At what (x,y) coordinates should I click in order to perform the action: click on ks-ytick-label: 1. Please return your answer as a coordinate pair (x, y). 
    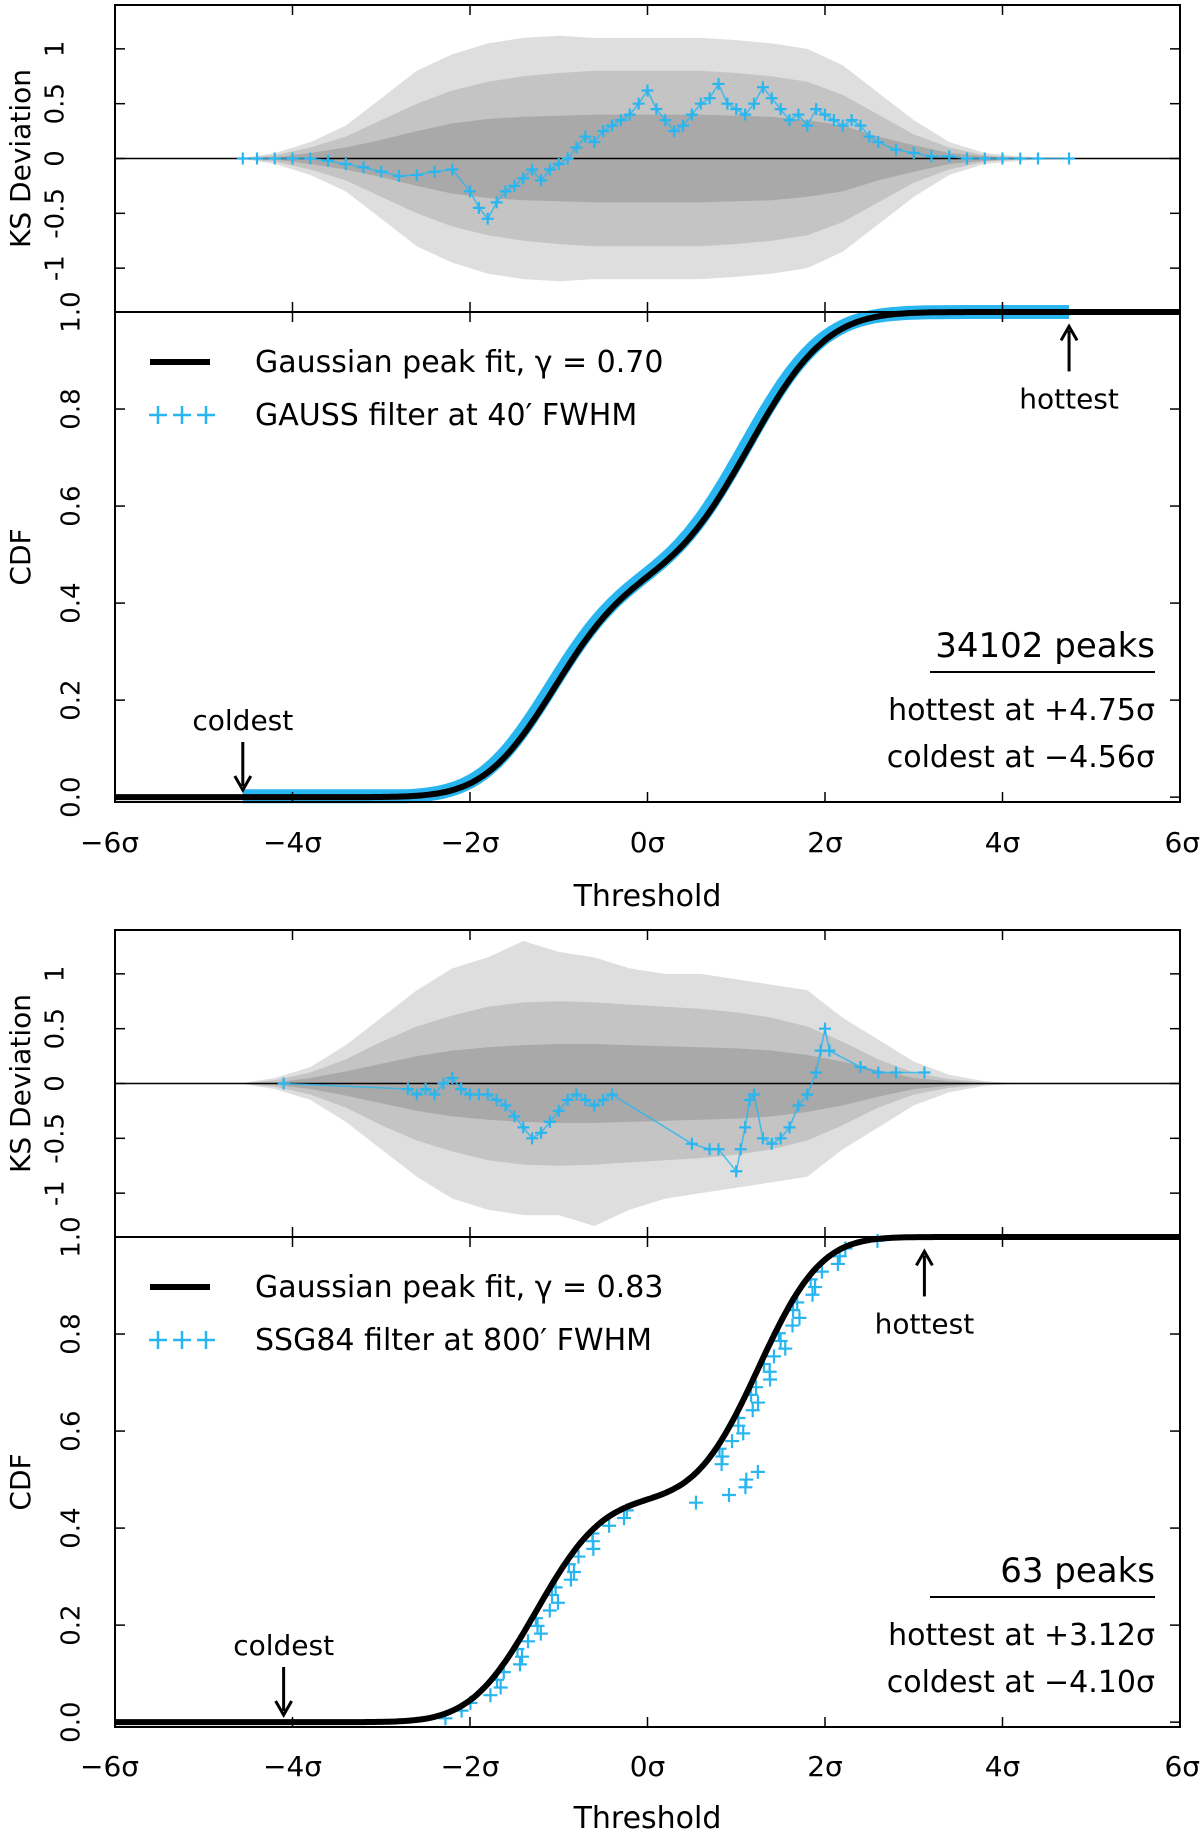
    Looking at the image, I should click on (56, 49).